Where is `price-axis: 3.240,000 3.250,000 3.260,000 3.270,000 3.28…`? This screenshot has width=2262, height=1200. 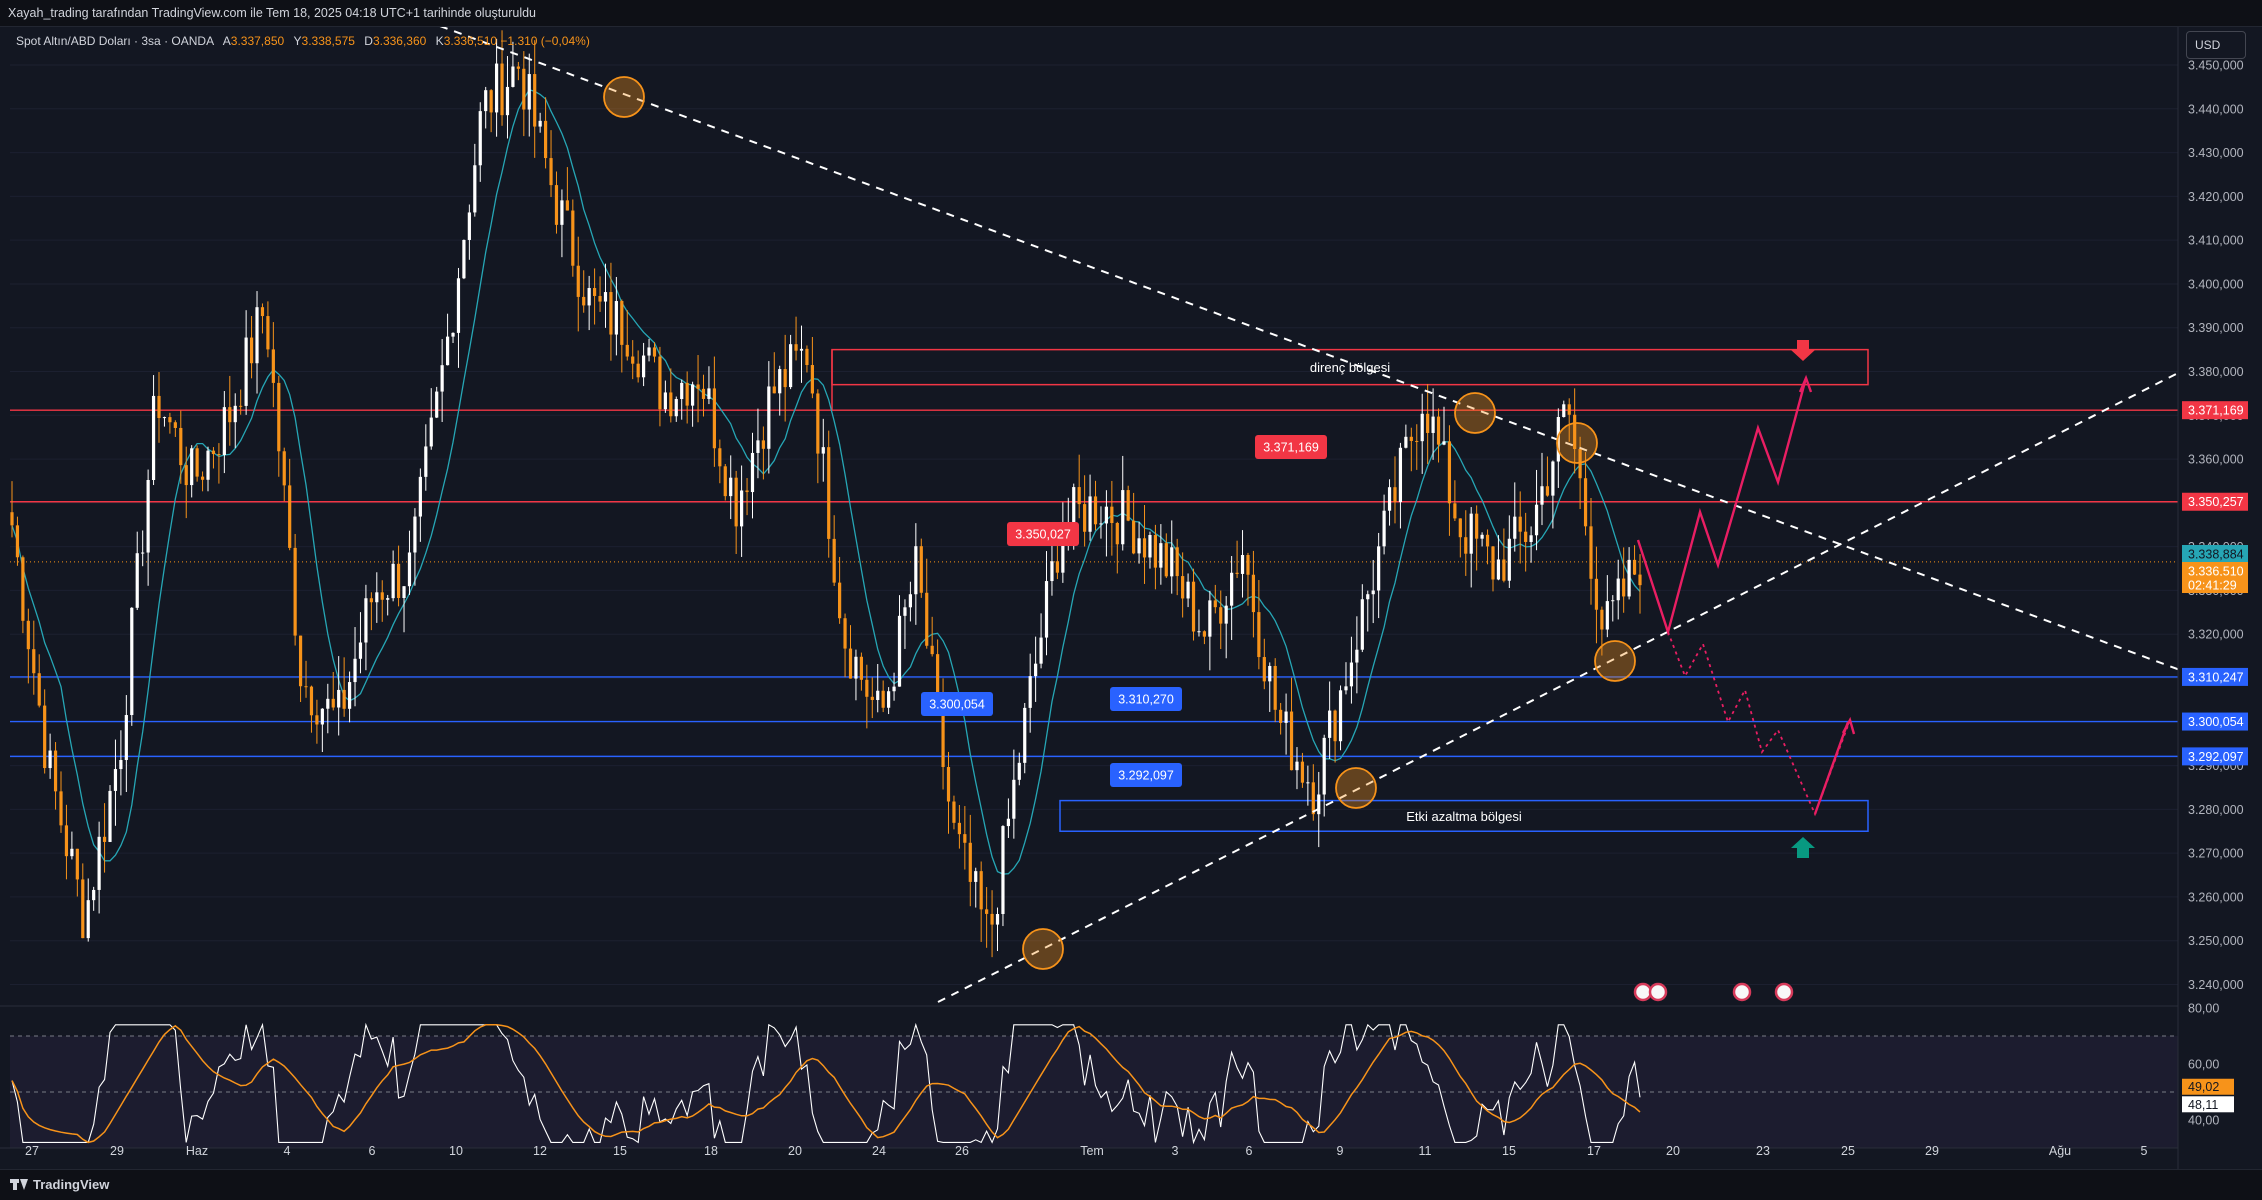 price-axis: 3.240,000 3.250,000 3.260,000 3.270,000 3.28… is located at coordinates (2219, 597).